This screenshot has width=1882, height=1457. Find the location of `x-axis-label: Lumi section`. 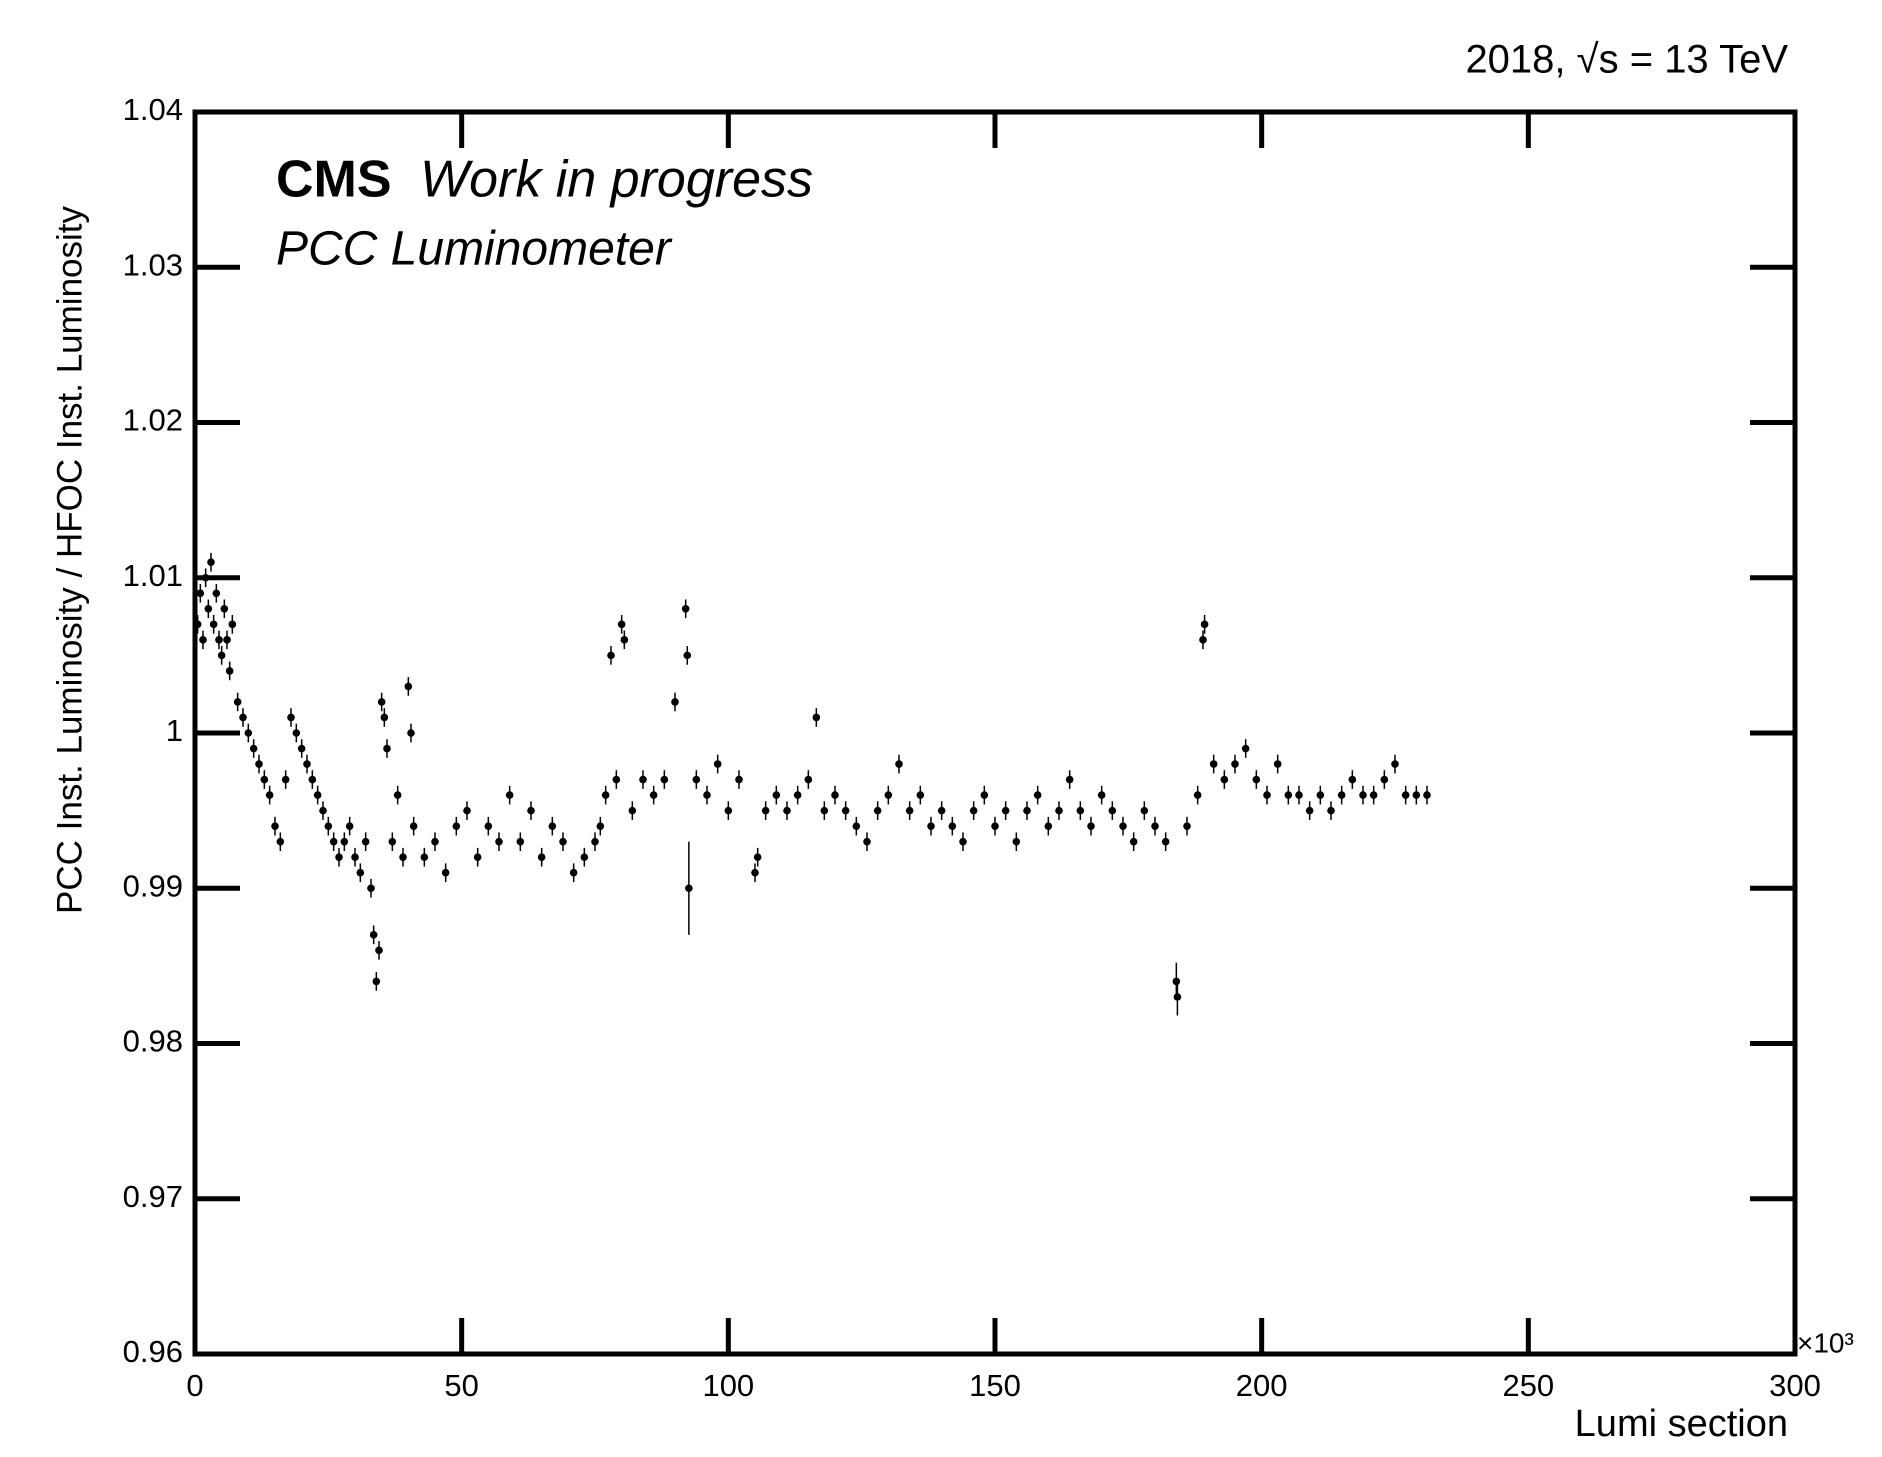

x-axis-label: Lumi section is located at coordinates (1681, 1424).